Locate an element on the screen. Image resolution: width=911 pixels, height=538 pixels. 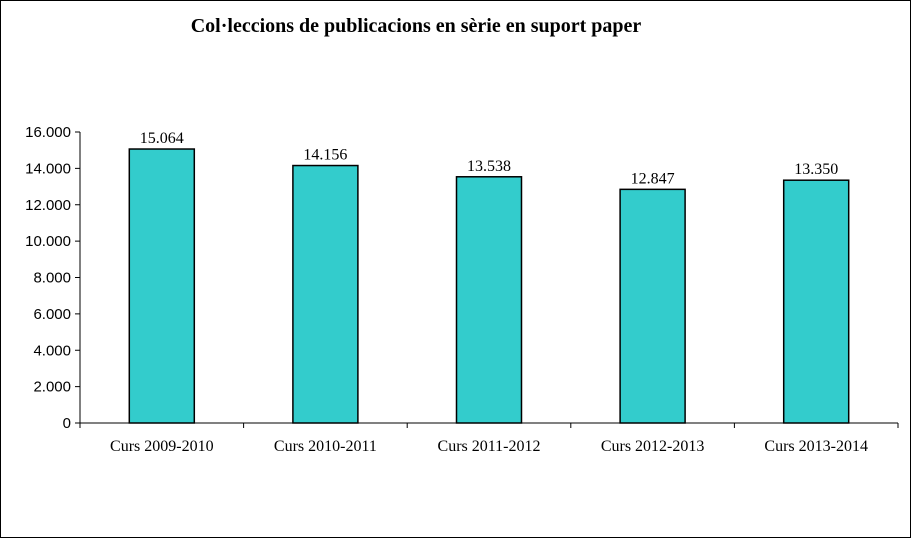
y-tick-label: 12.000 is located at coordinates (48, 205).